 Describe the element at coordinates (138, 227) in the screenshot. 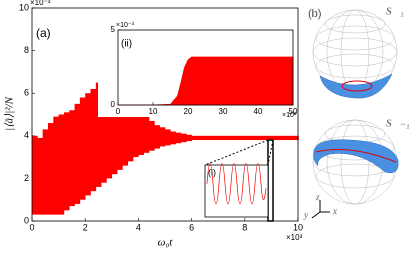

I see `x-tick-label: 4` at that location.